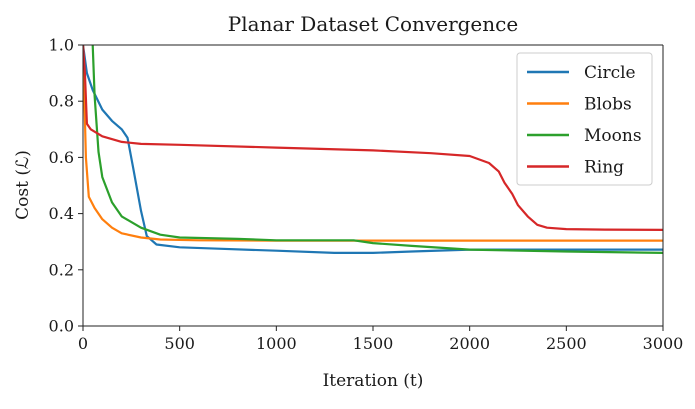  What do you see at coordinates (373, 24) in the screenshot?
I see `chart-title: Planar Dataset Convergence` at bounding box center [373, 24].